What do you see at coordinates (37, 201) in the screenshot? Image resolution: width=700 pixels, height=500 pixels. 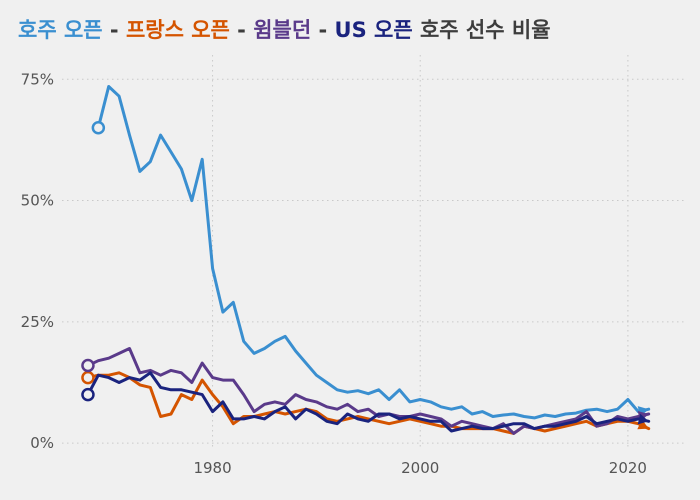 I see `y-tick-label: 50%` at bounding box center [37, 201].